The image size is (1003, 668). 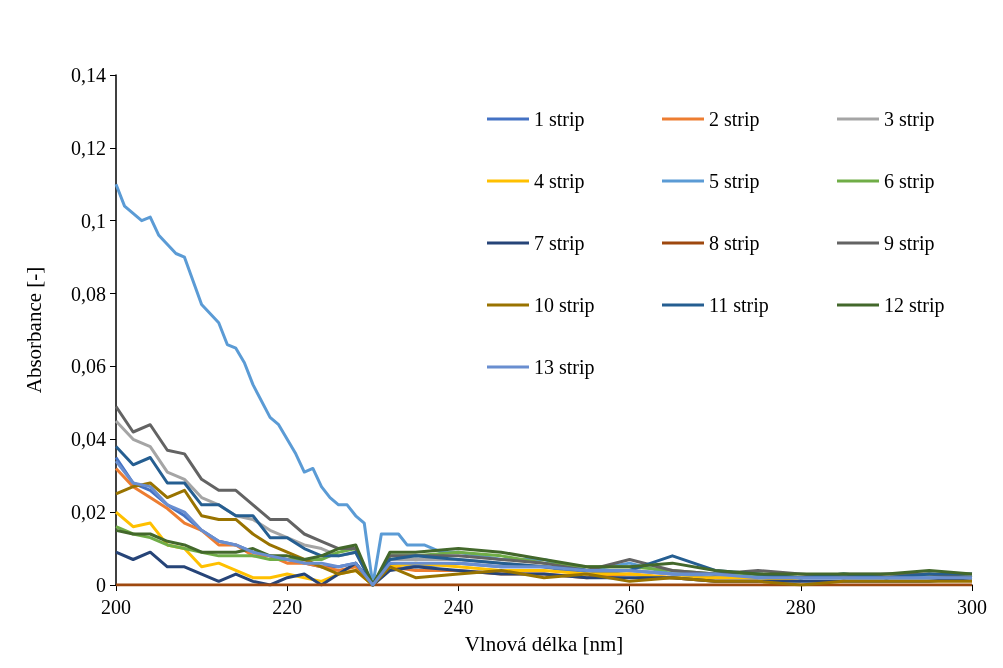 What do you see at coordinates (564, 367) in the screenshot?
I see `legend-label: 13 strip` at bounding box center [564, 367].